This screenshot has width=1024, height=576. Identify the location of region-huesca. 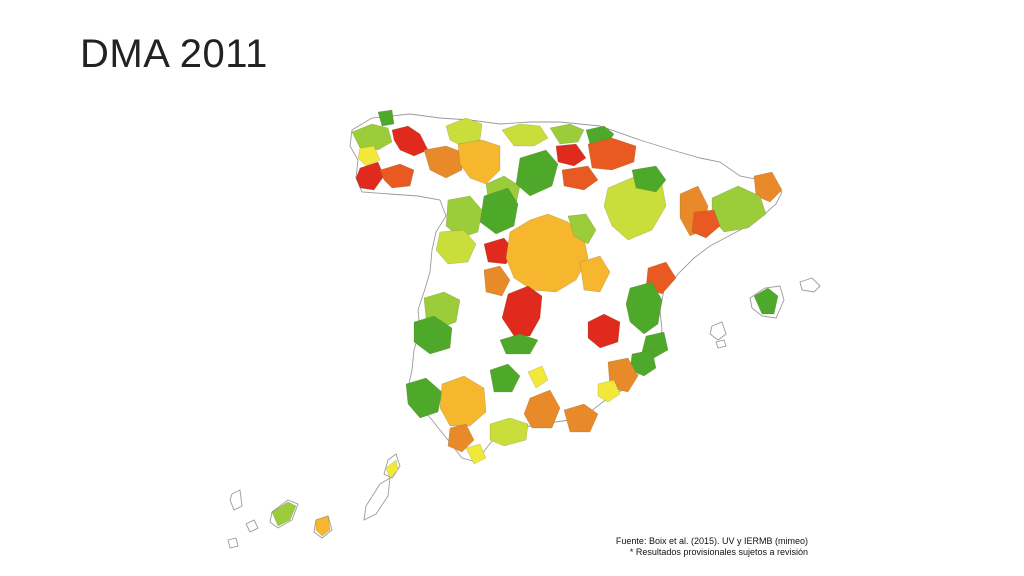
(649, 179).